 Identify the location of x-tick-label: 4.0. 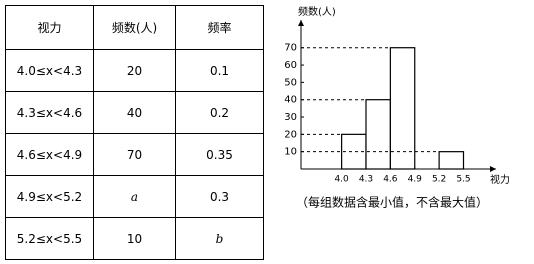
(341, 180).